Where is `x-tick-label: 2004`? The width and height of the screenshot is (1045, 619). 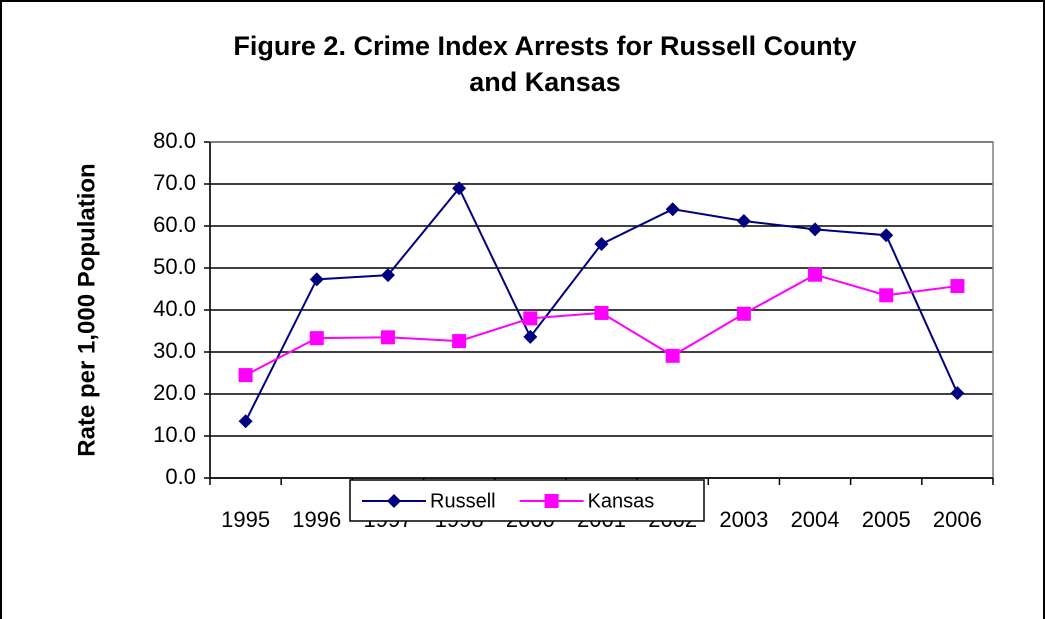 x-tick-label: 2004 is located at coordinates (815, 519).